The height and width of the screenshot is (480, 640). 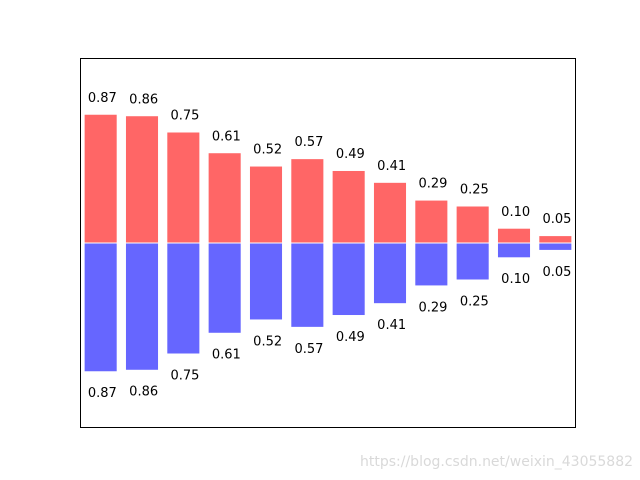 What do you see at coordinates (185, 375) in the screenshot?
I see `data-label-down-2: 0.75` at bounding box center [185, 375].